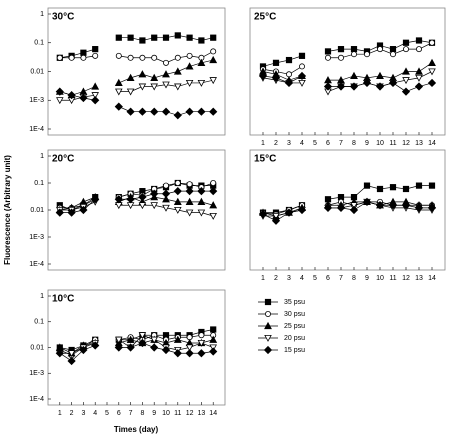 The width and height of the screenshot is (450, 438). What do you see at coordinates (392, 143) in the screenshot?
I see `x-tick-label: 11` at bounding box center [392, 143].